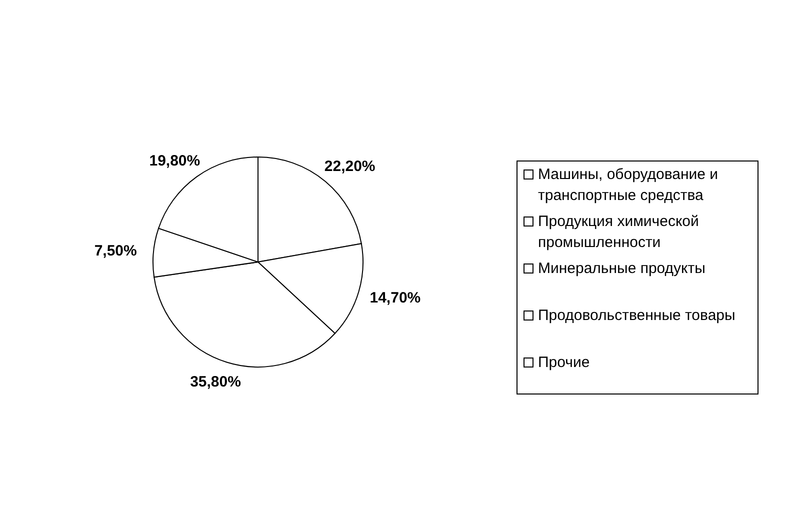 The height and width of the screenshot is (524, 795). What do you see at coordinates (622, 268) in the screenshot?
I see `legend-label: Минеральные продукты` at bounding box center [622, 268].